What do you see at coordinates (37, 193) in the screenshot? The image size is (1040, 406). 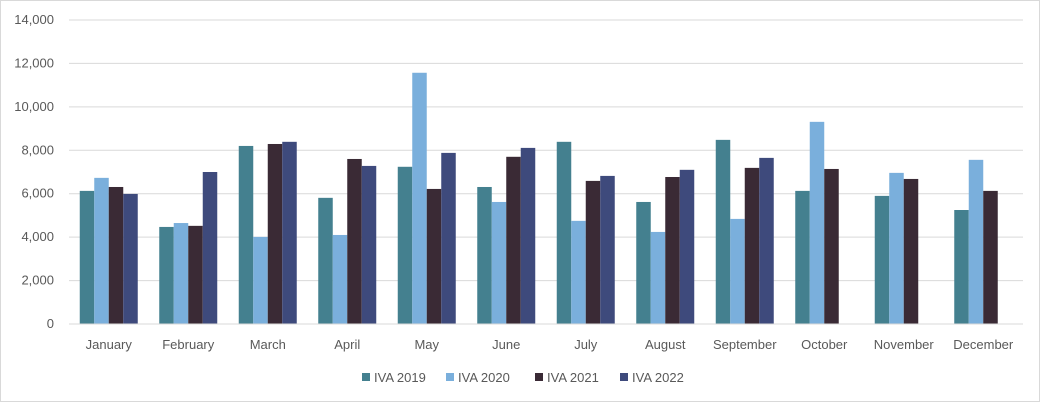 I see `y-tick-label: 6,000` at bounding box center [37, 193].